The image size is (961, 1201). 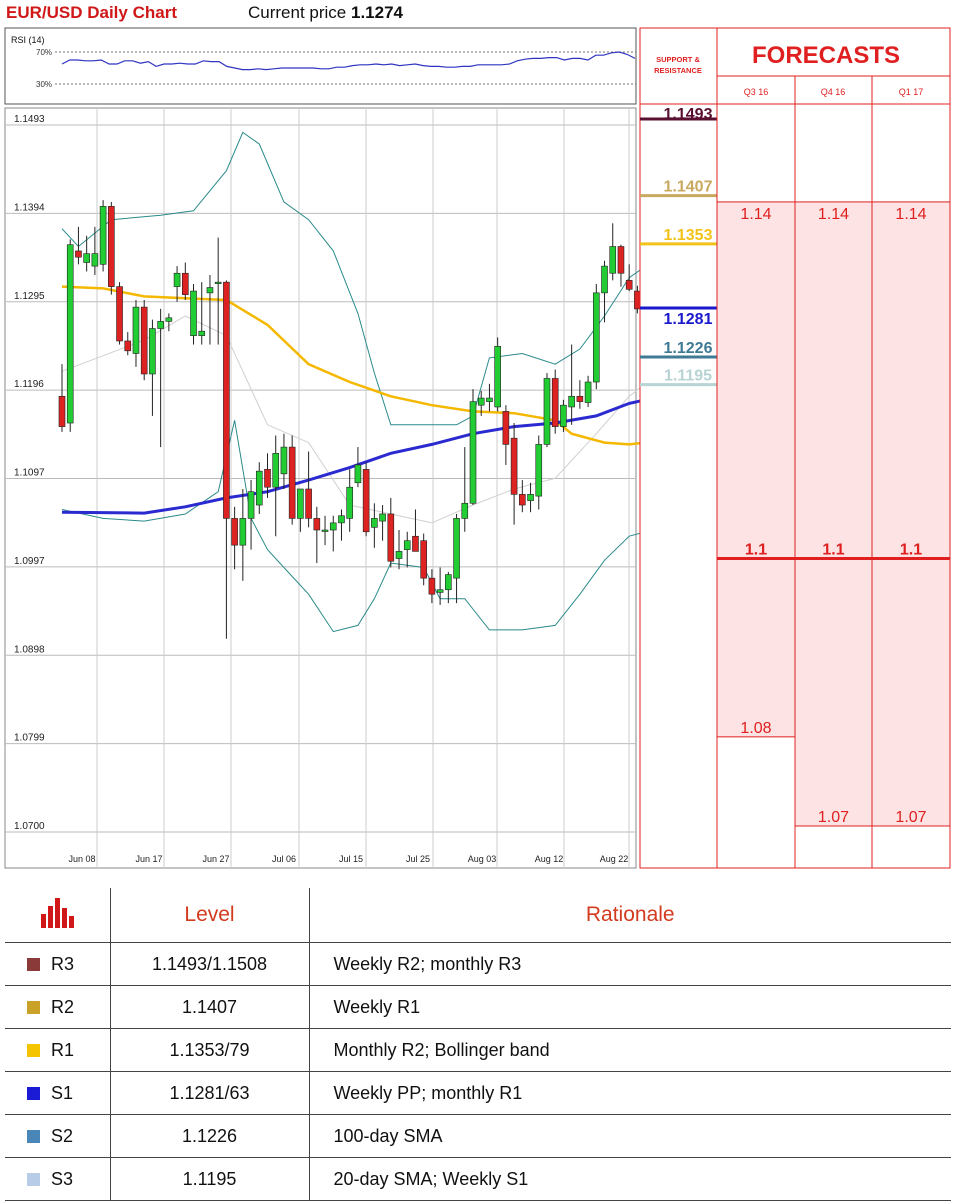 What do you see at coordinates (478, 964) in the screenshot?
I see `table-row: R3 1.1493/1.1508 Weekly R2; monthly R3` at bounding box center [478, 964].